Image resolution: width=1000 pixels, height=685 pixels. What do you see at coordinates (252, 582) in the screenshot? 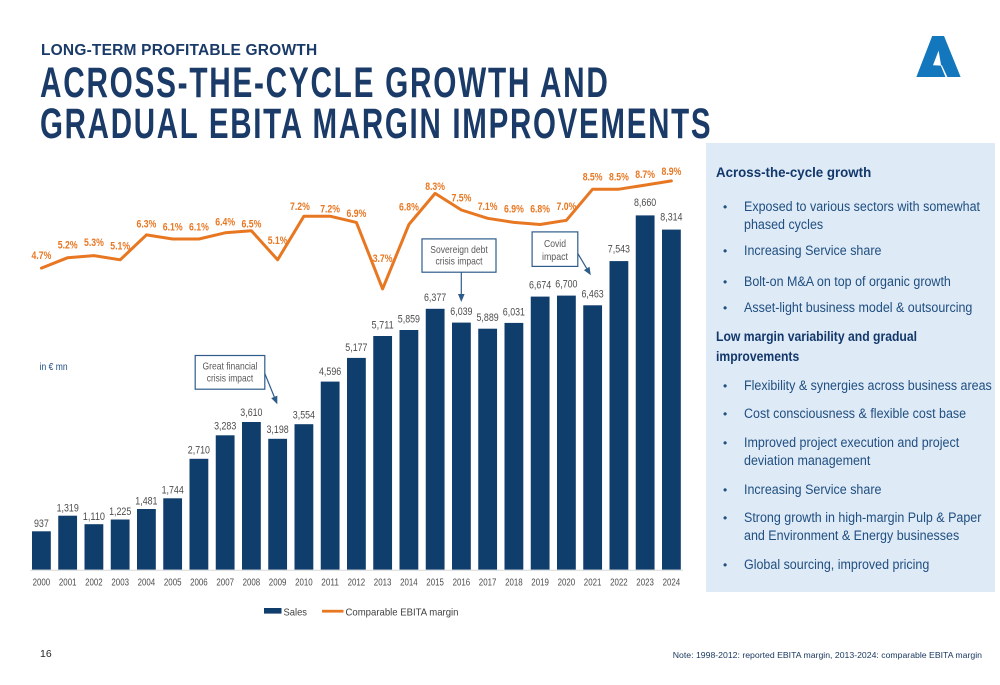
I see `svg-text: 2008` at bounding box center [252, 582].